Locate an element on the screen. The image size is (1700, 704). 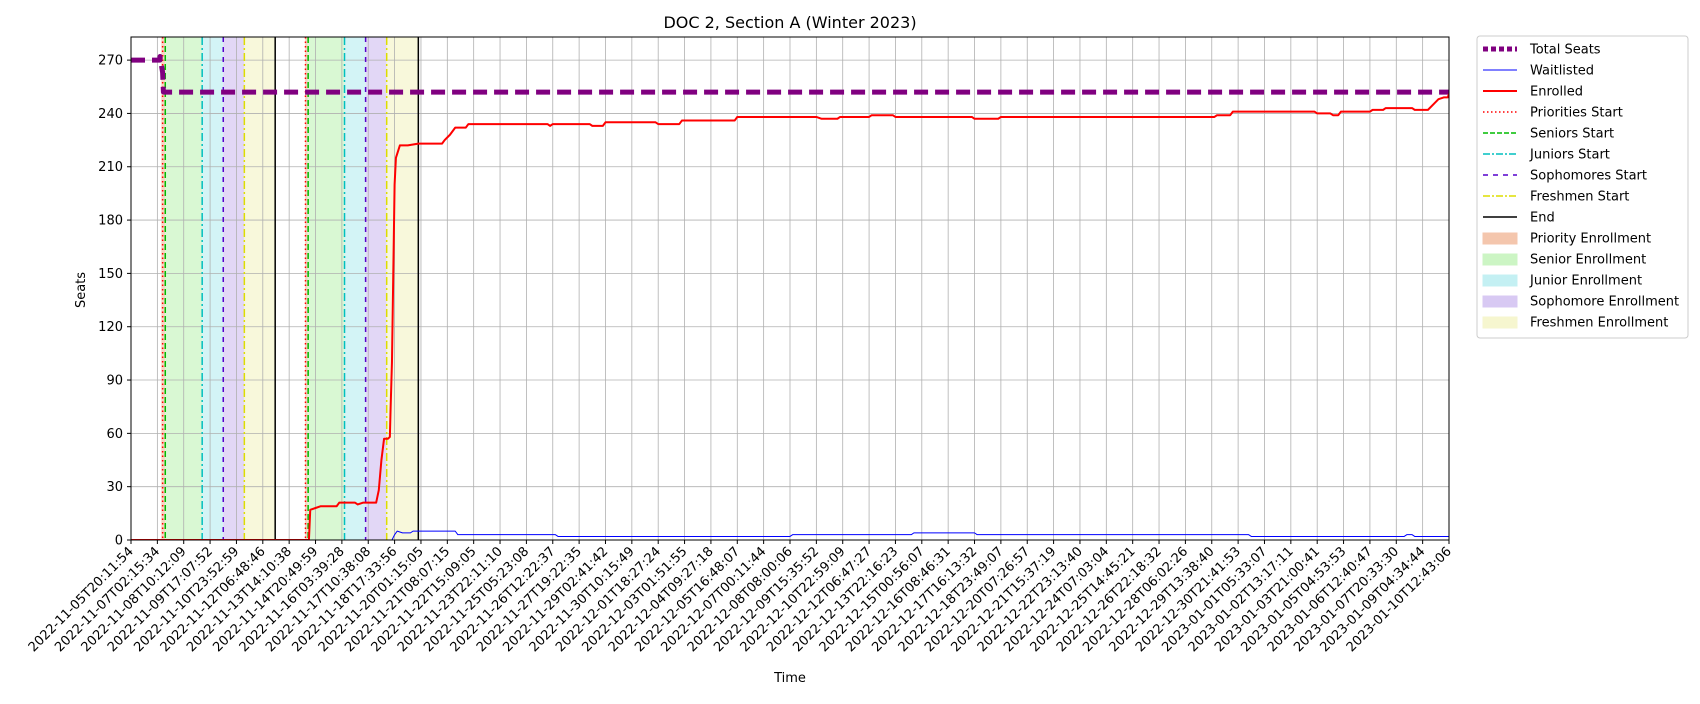
y-tick-label: 120 is located at coordinates (110, 327).